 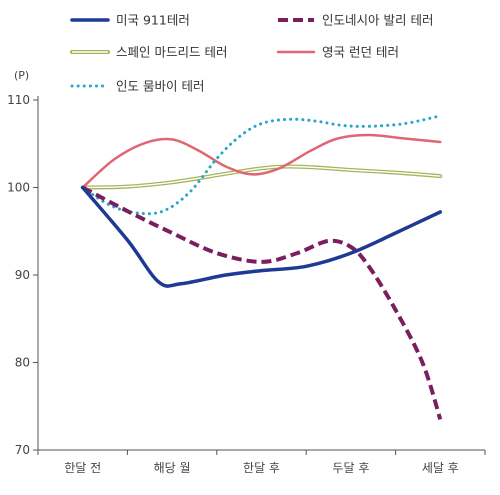 I want to click on y-tick-label: 80, so click(x=22, y=363).